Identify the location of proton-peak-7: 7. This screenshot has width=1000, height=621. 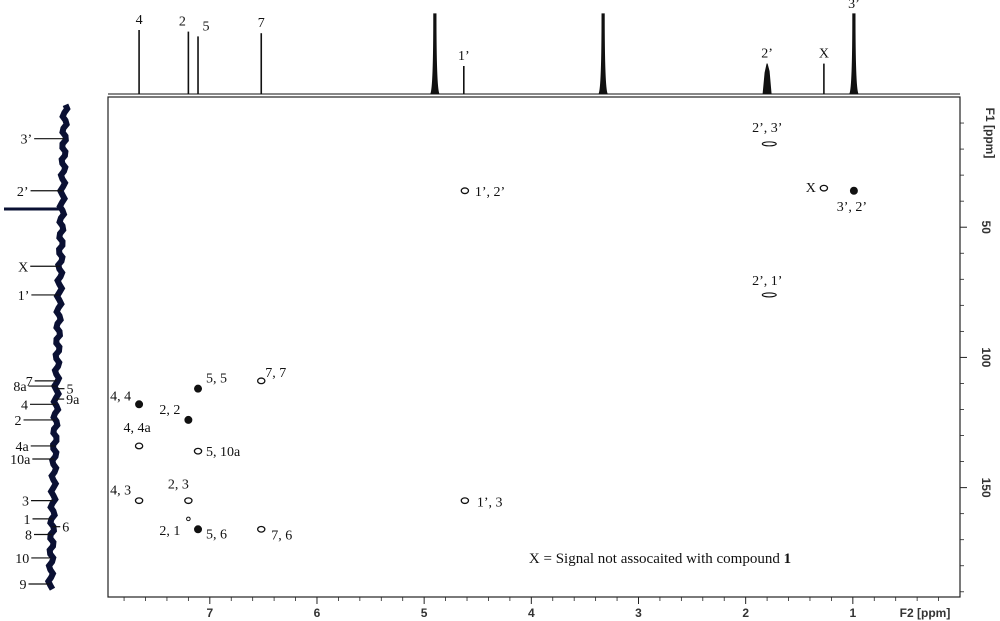
(261, 55).